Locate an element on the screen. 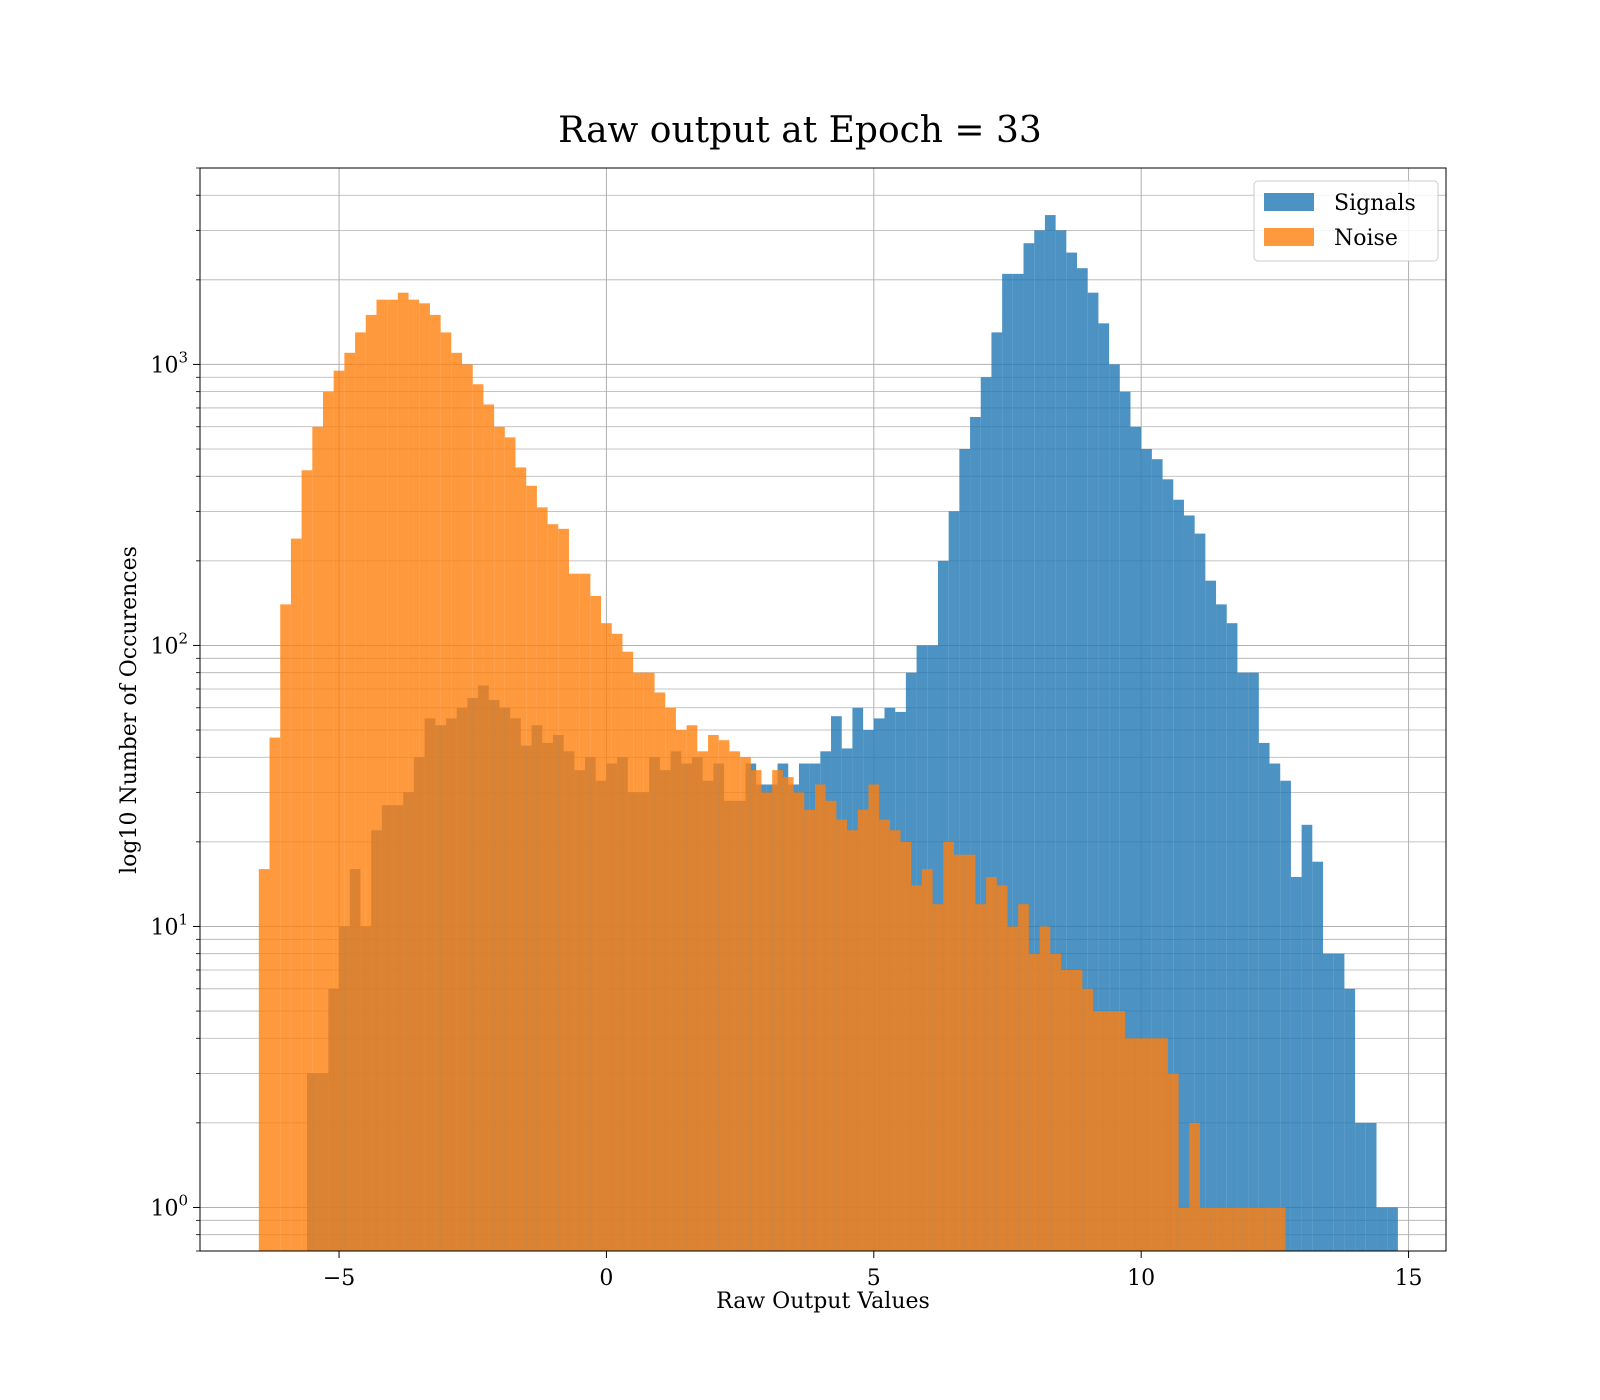 This screenshot has width=1600, height=1400. x-tick-label: 0 is located at coordinates (606, 1278).